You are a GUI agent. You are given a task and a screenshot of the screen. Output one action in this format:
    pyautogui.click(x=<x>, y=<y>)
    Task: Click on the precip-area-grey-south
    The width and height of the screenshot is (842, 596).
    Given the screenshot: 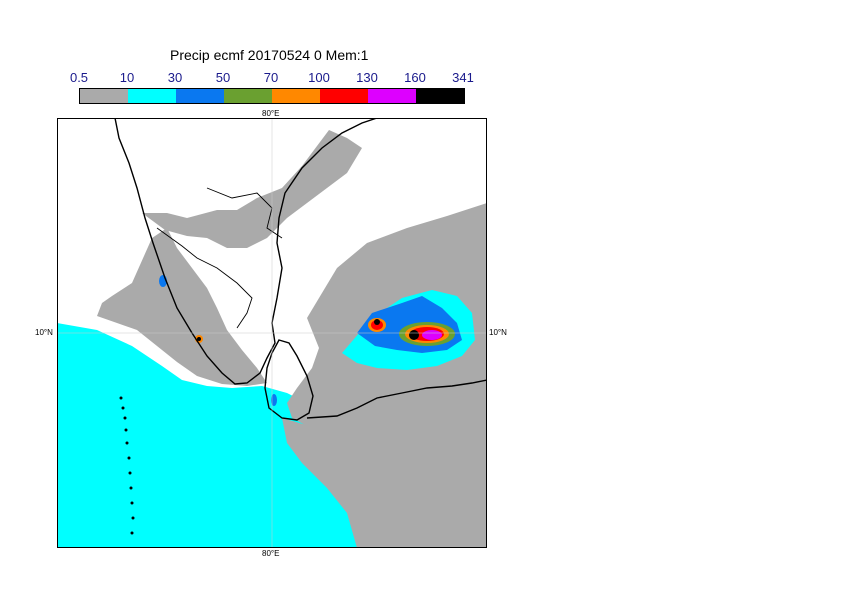 What is the action you would take?
    pyautogui.click(x=384, y=483)
    